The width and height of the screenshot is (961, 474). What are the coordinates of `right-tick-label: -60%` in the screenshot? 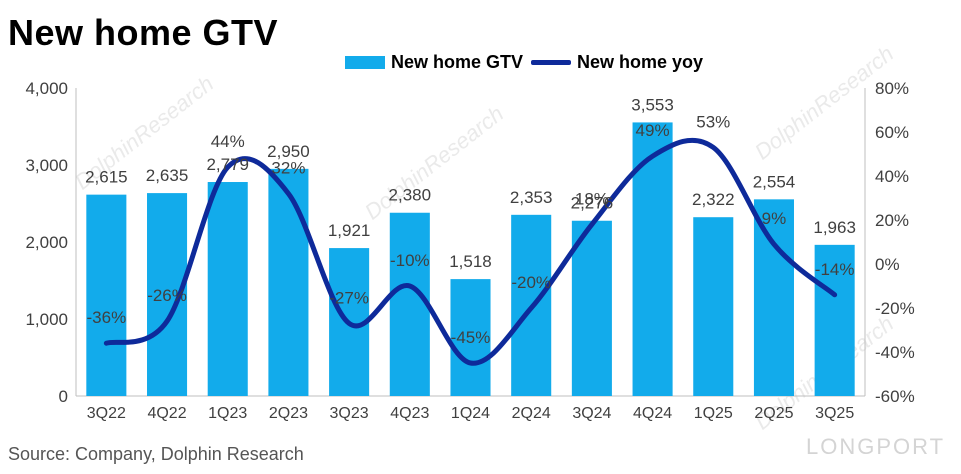 It's located at (895, 396).